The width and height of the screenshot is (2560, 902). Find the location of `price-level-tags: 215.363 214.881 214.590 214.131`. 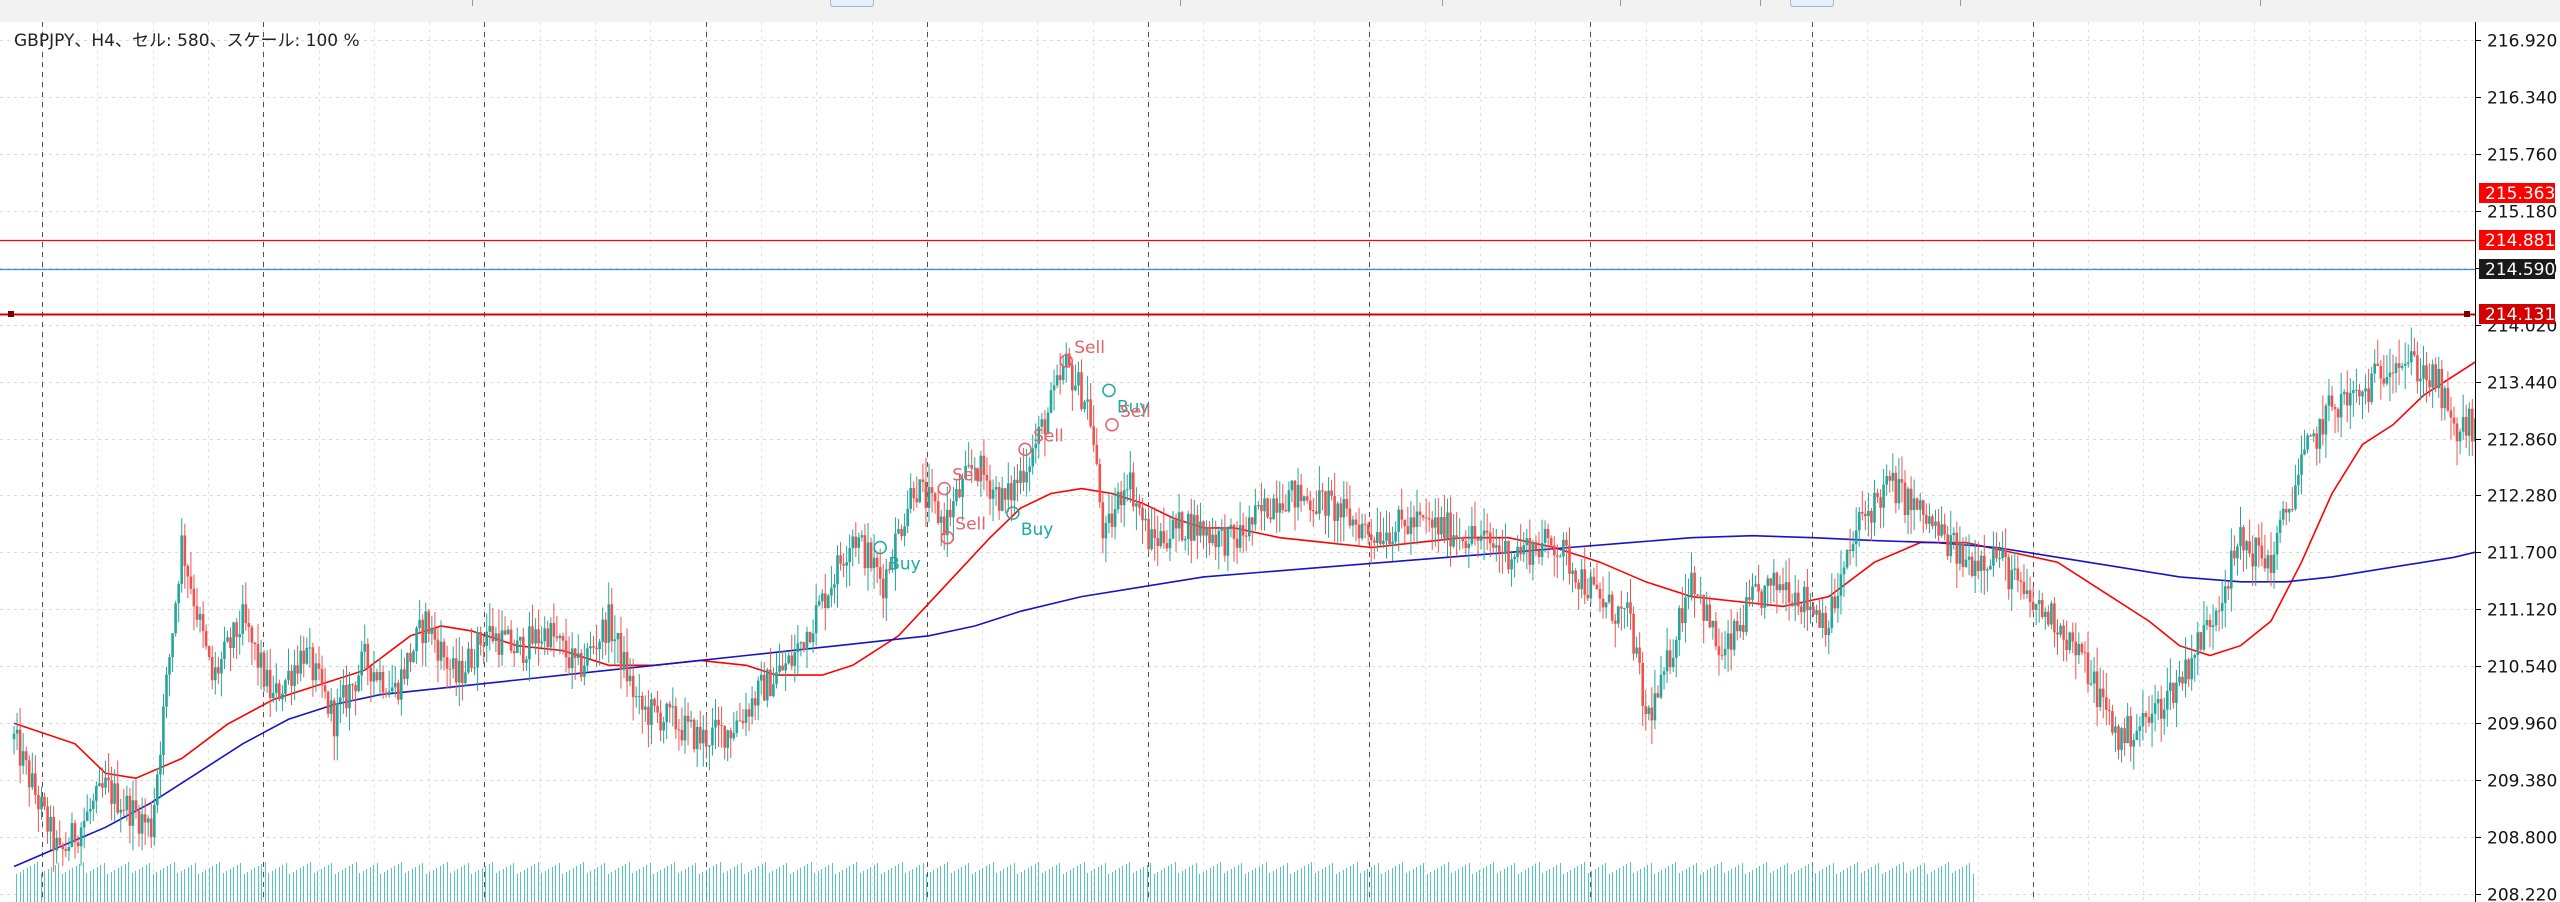

price-level-tags: 215.363 214.881 214.590 214.131 is located at coordinates (2517, 254).